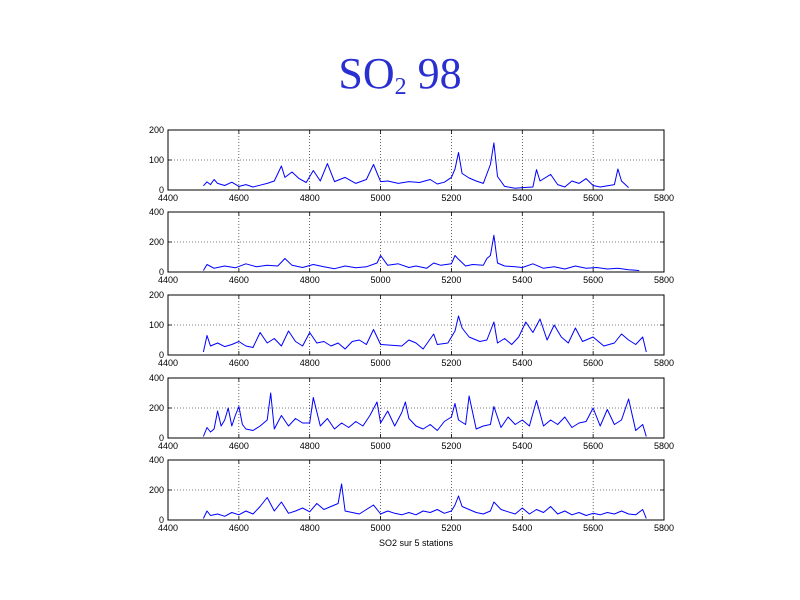  I want to click on title-rest: 98, so click(434, 73).